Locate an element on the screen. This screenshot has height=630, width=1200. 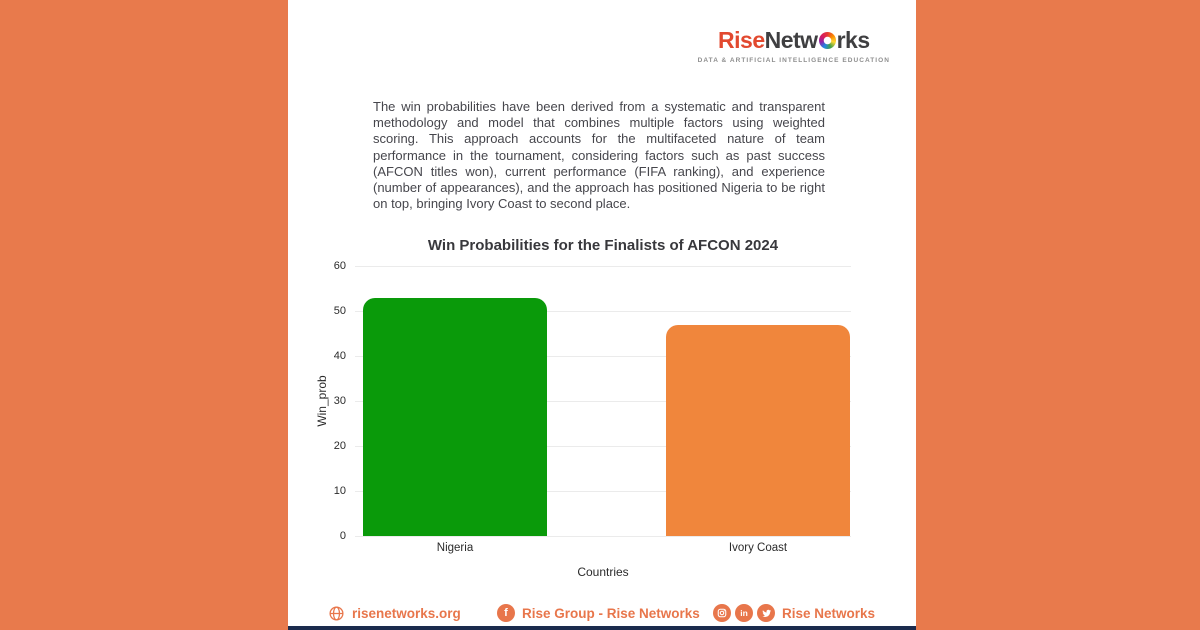
footer-social-links: in Rise Networks is located at coordinates (794, 613).